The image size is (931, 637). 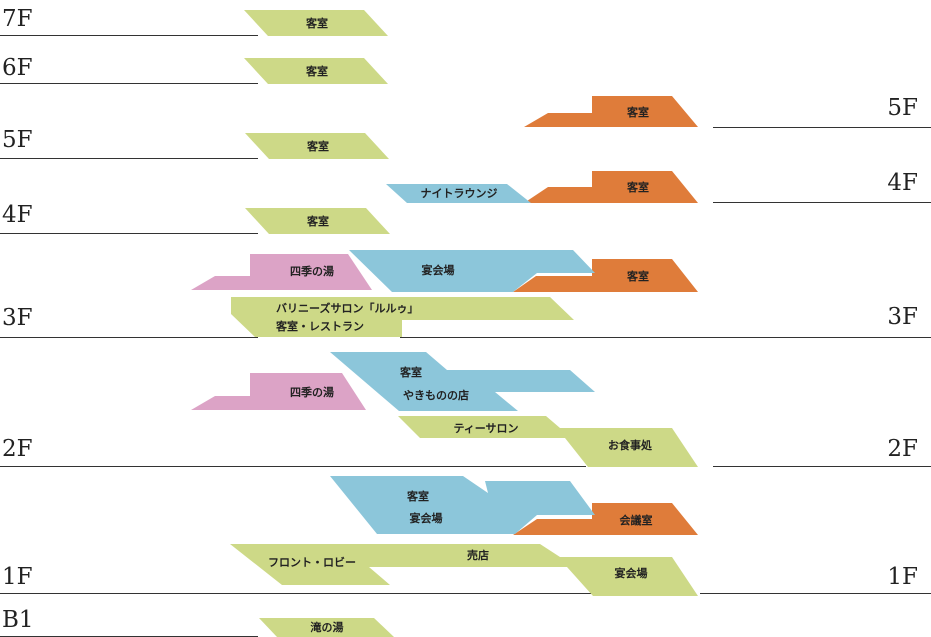 I want to click on room-block-4f-night-lounge: ナイトラウンジ, so click(x=458, y=193).